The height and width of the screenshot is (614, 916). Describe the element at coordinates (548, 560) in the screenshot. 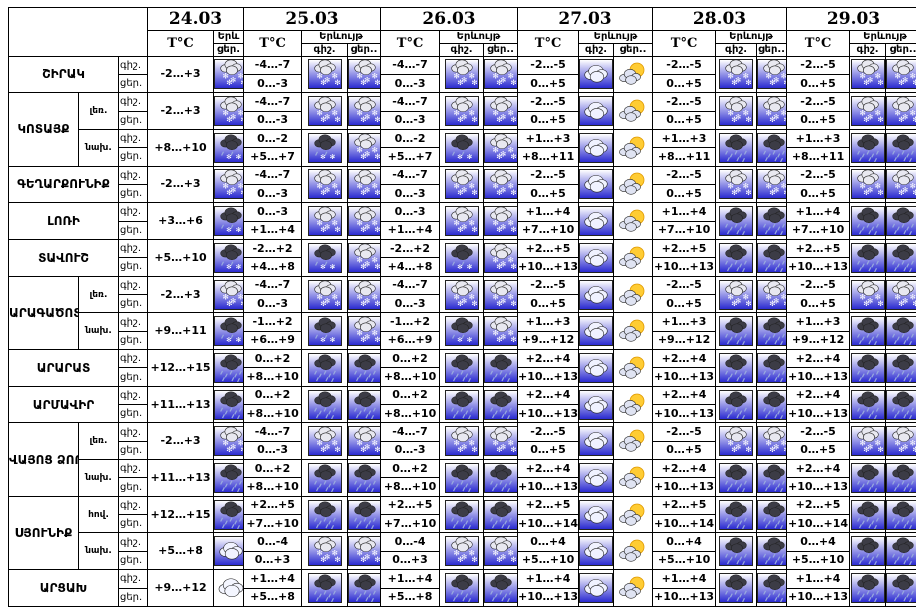

I see `temp-range: +5…+10` at that location.